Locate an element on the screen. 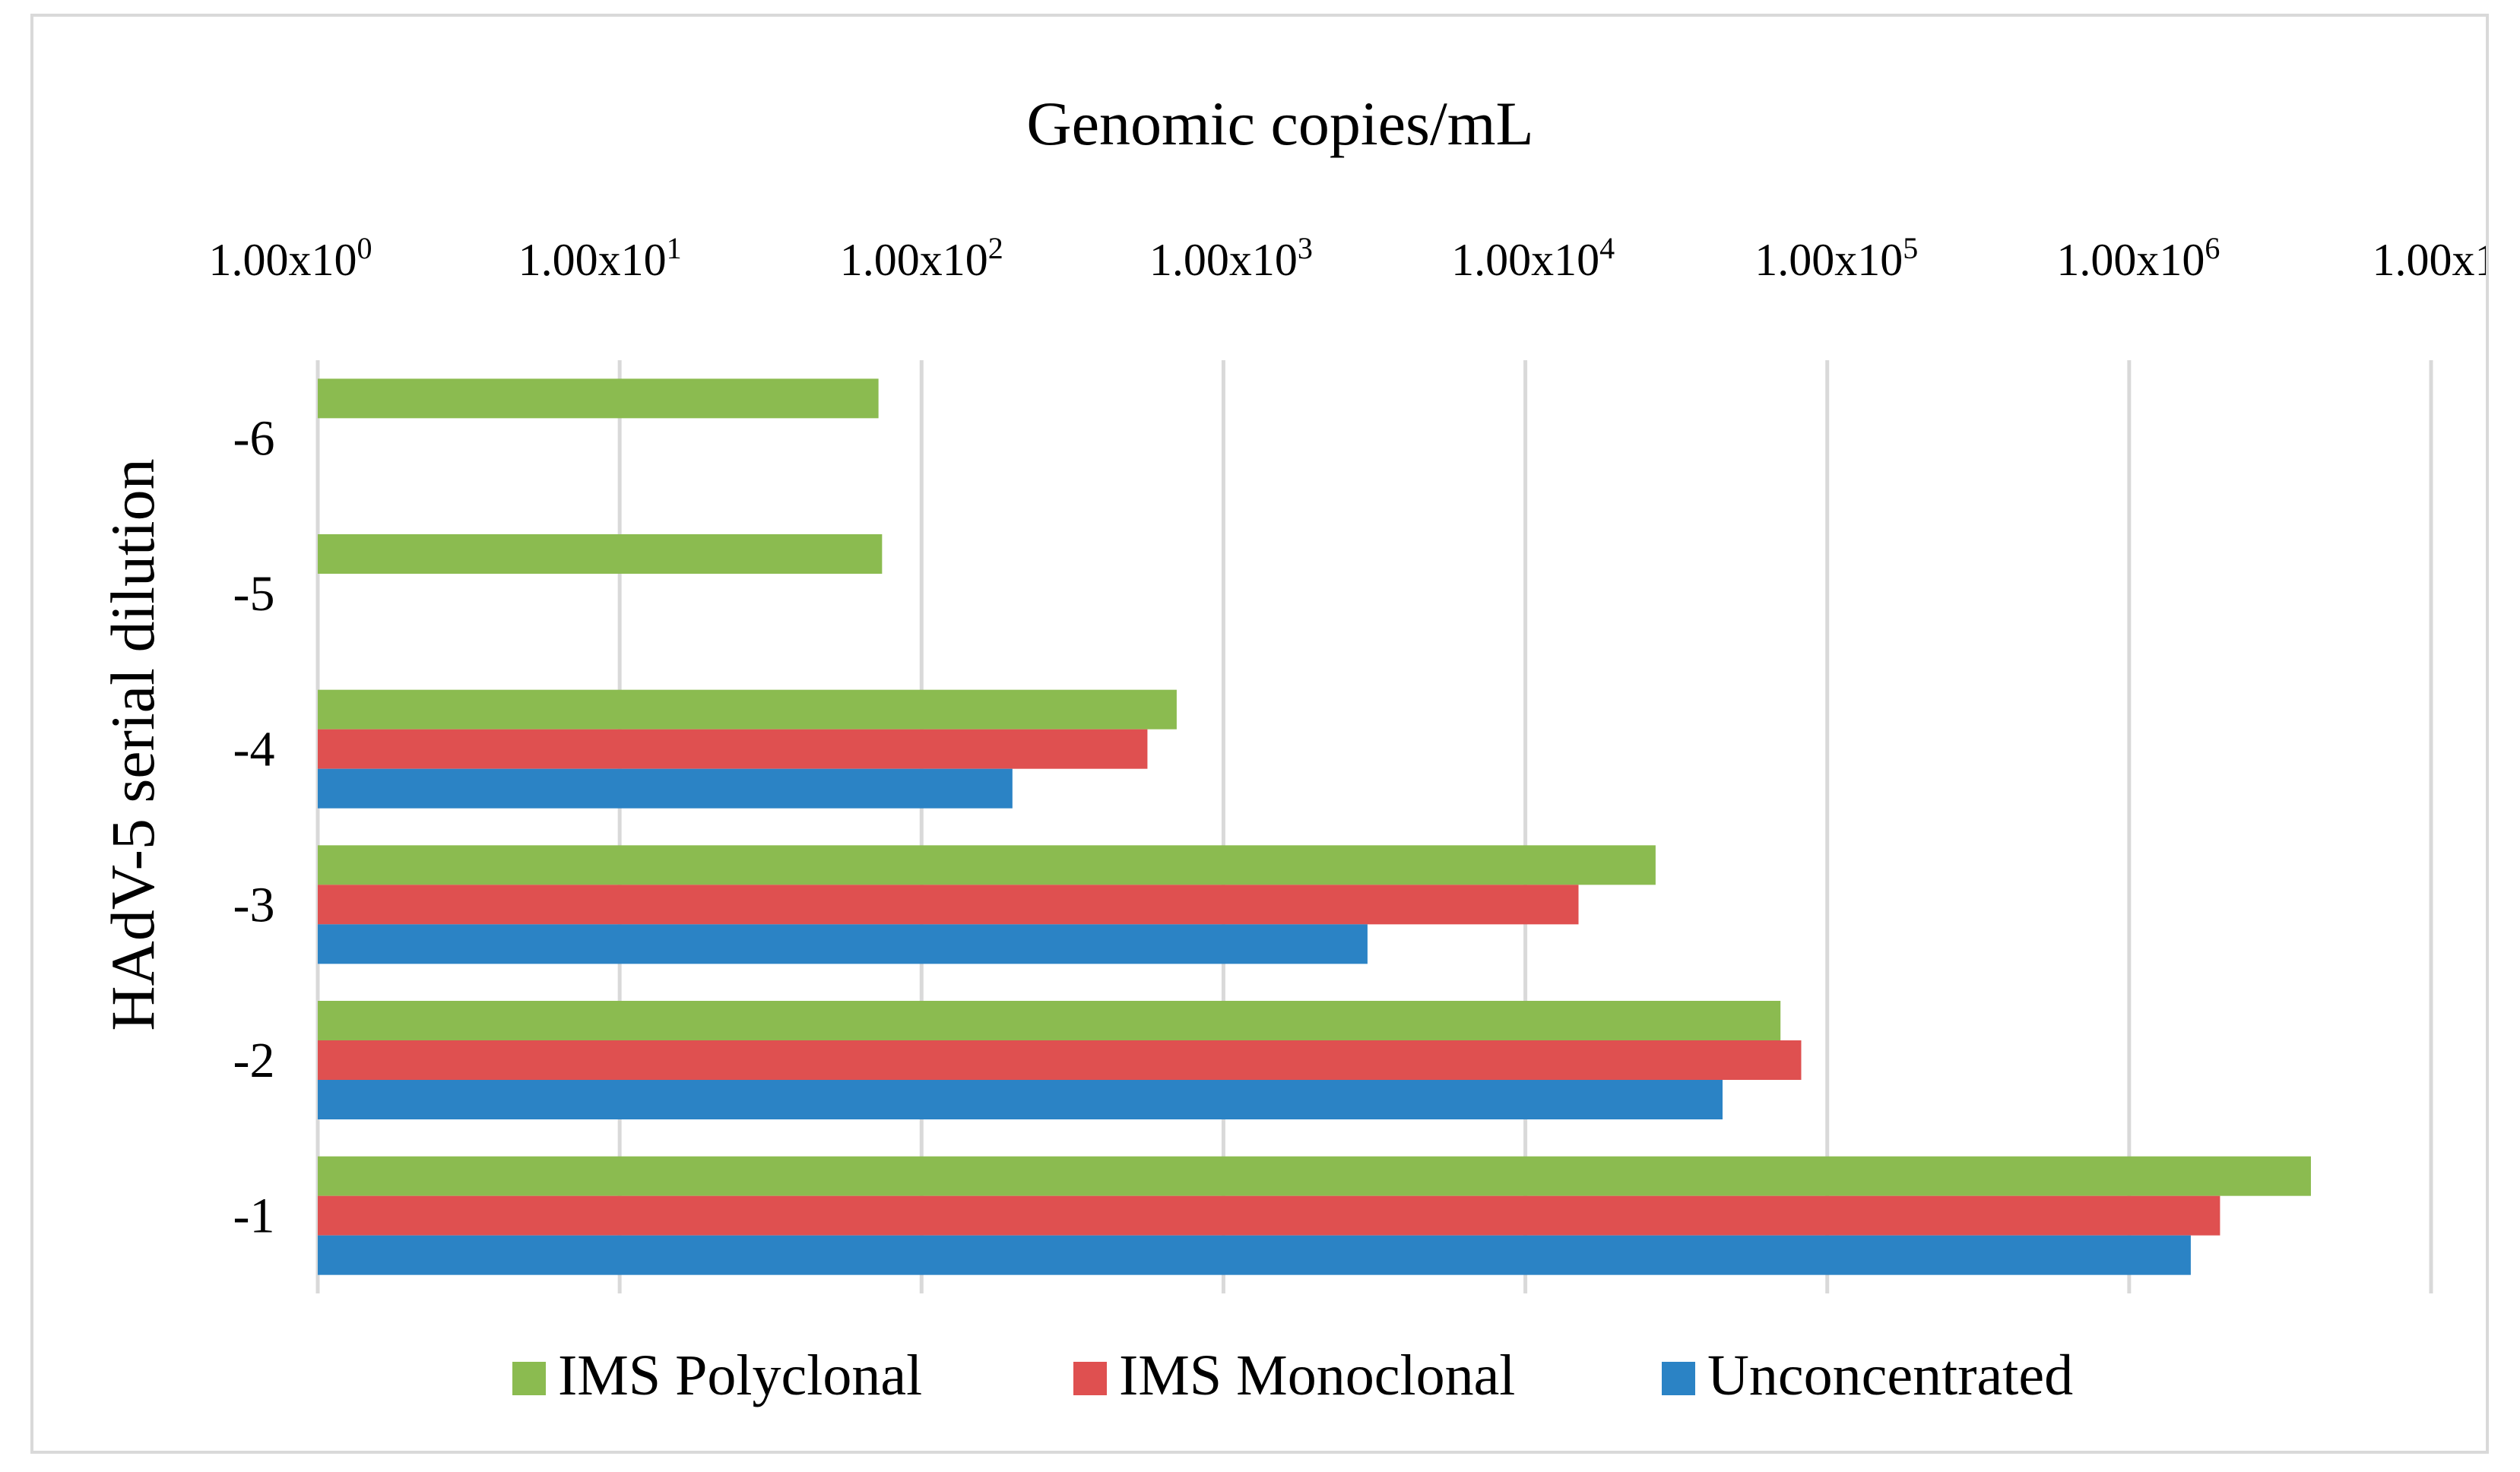 Image resolution: width=2520 pixels, height=1472 pixels. y-category-label: -6 is located at coordinates (254, 438).